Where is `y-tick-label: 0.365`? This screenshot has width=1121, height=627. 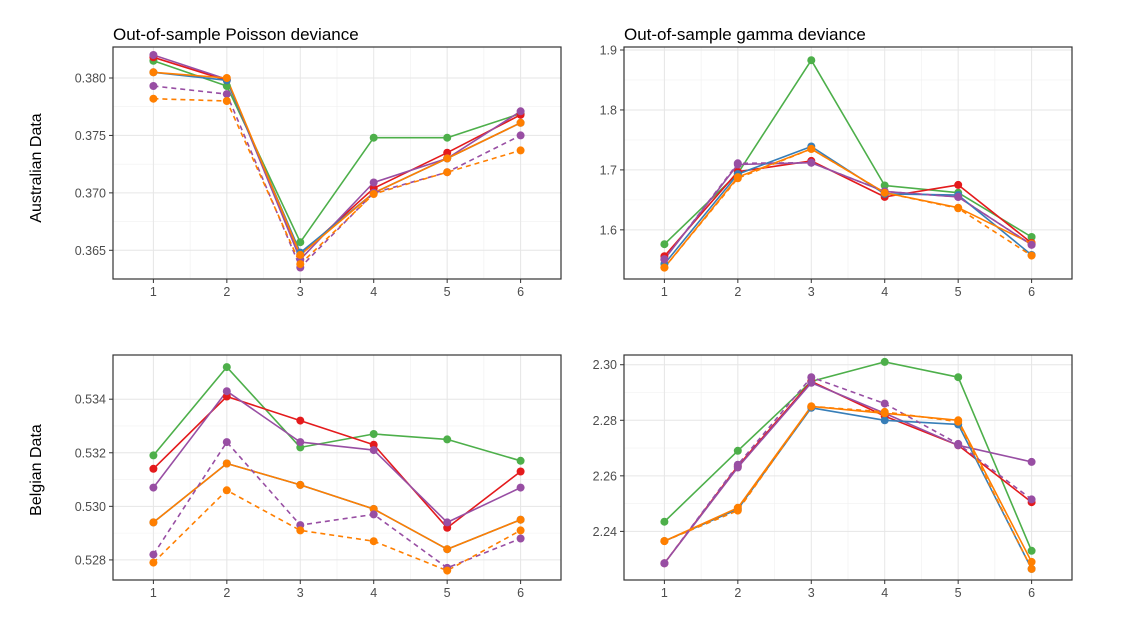
y-tick-label: 0.365 is located at coordinates (90, 251).